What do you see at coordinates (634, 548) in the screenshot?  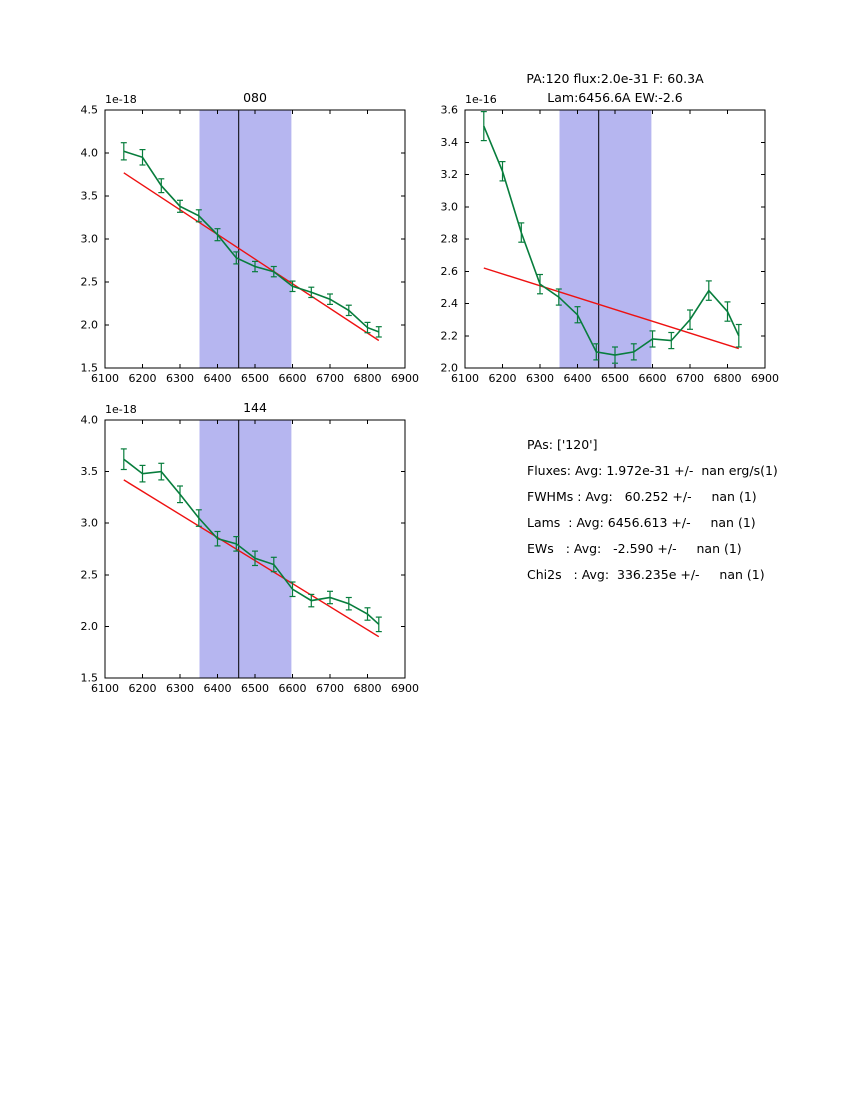 I see `summary-line-ews: EWs : Avg: -2.590 +/- nan (1)` at bounding box center [634, 548].